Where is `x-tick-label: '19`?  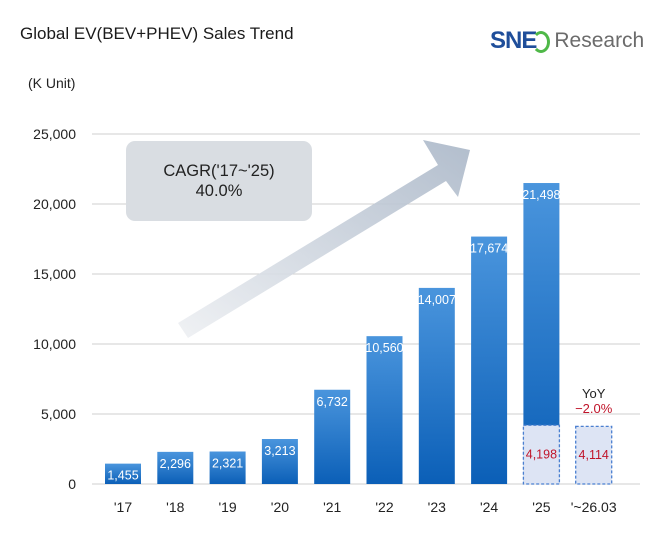
x-tick-label: '19 is located at coordinates (227, 507).